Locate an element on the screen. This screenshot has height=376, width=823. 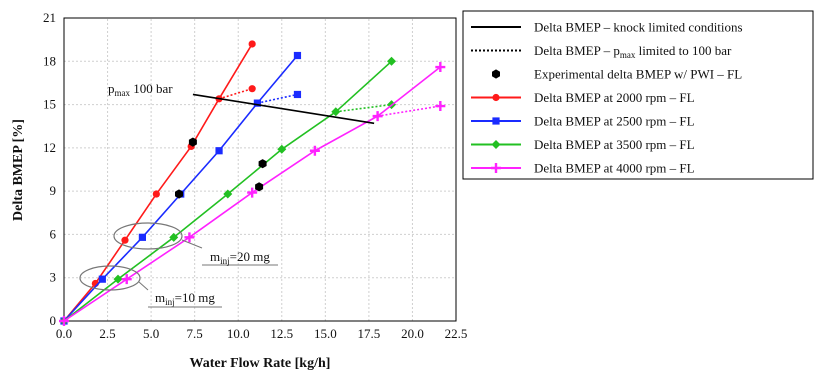
minj-10-annotation: minj=10 mg is located at coordinates (185, 298).